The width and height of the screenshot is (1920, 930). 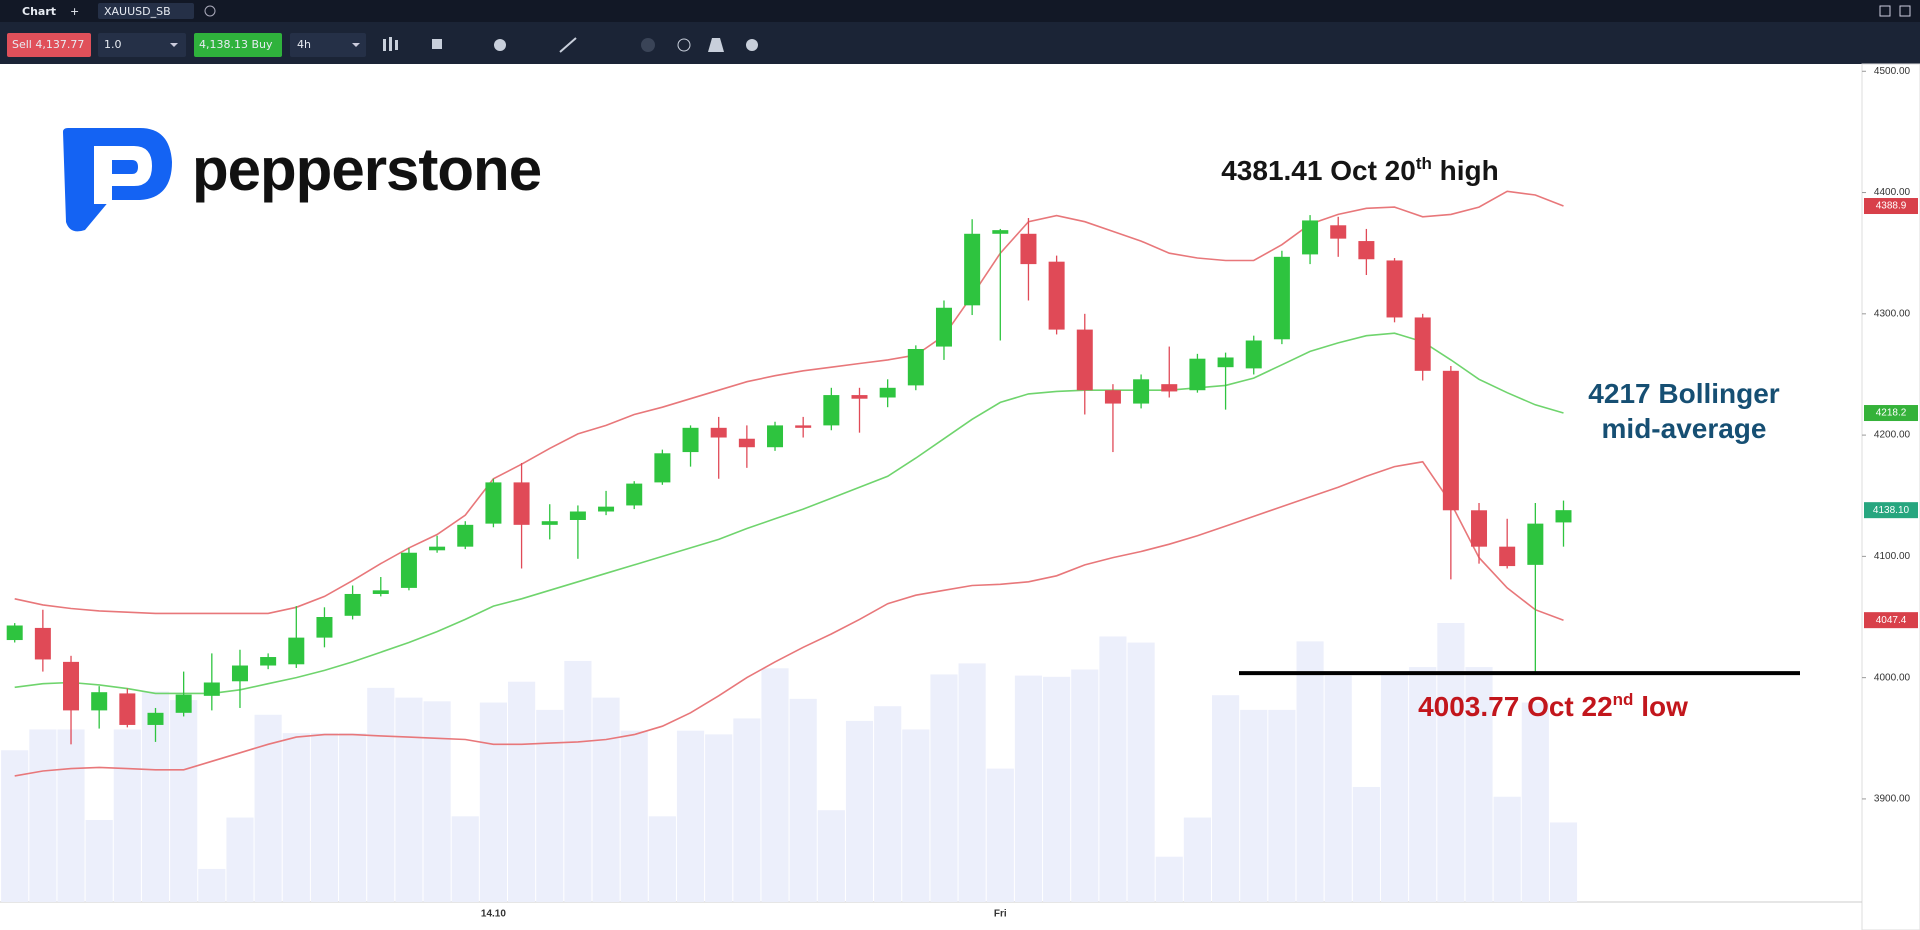 I want to click on y-tick-label: 4400.00, so click(x=1892, y=192).